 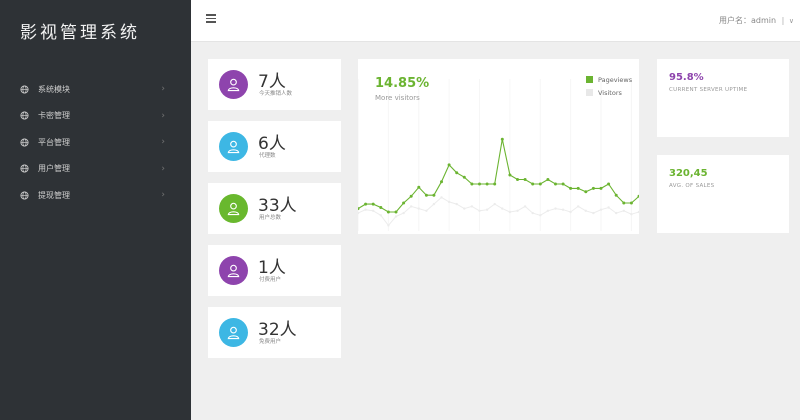 What do you see at coordinates (211, 19) in the screenshot?
I see `menu-toggle-icon` at bounding box center [211, 19].